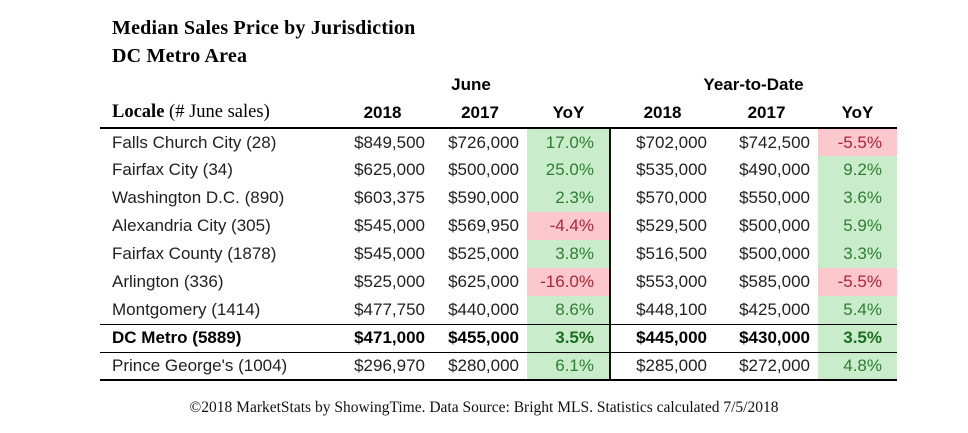  I want to click on group-header-june: June, so click(471, 84).